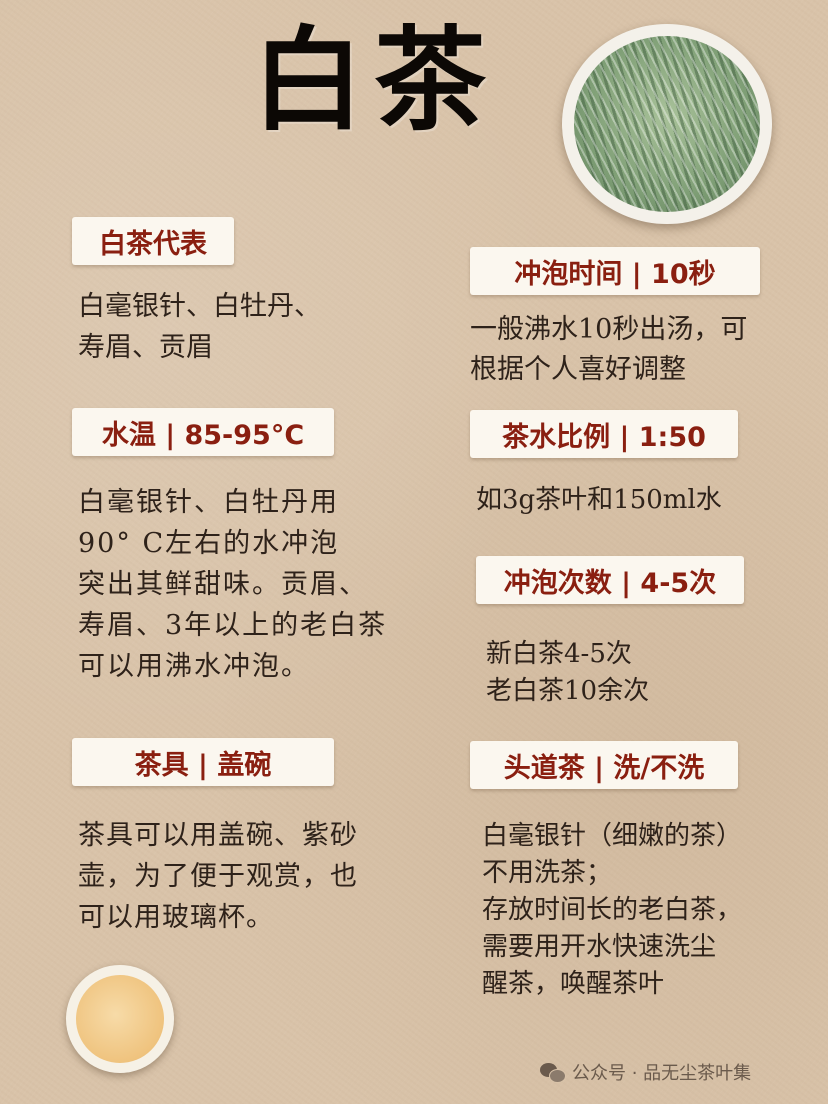 This screenshot has height=1104, width=828. I want to click on text-ratio: 如3g茶叶和150ml水, so click(599, 500).